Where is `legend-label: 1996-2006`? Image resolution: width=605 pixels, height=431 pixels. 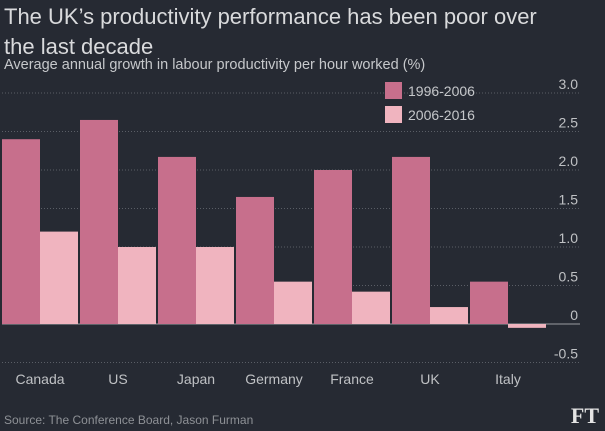 legend-label: 1996-2006 is located at coordinates (441, 91).